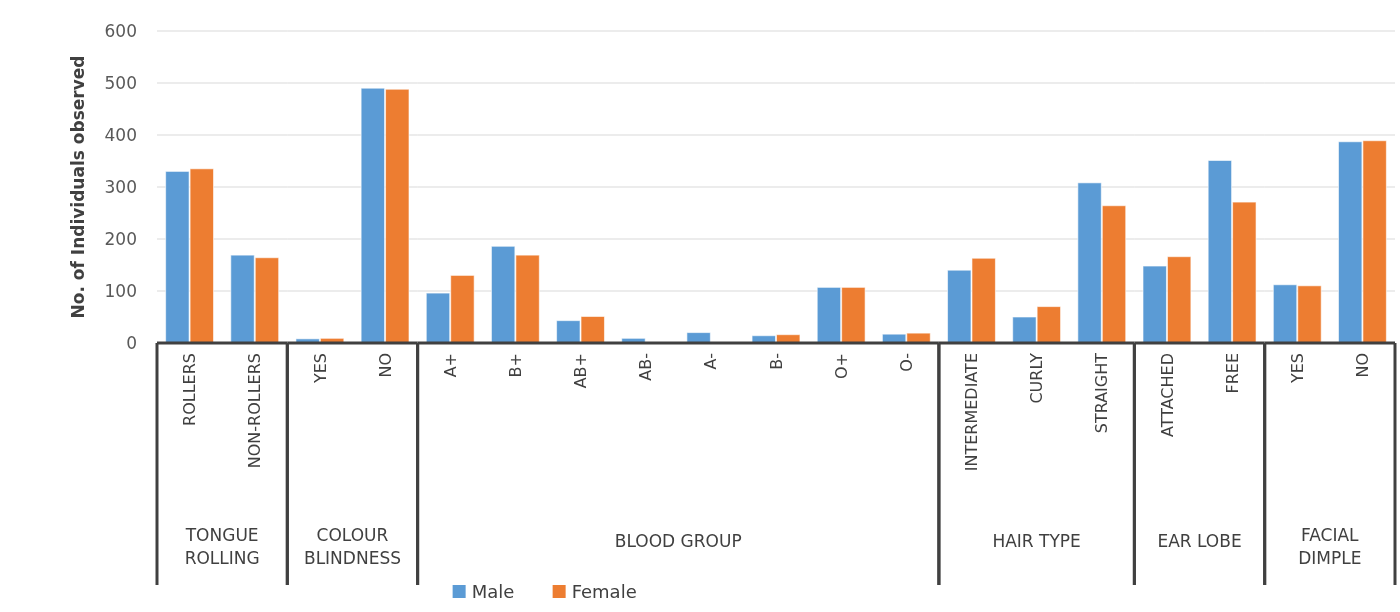 The image size is (1400, 612). I want to click on x-tick-label: INTERMEDIATE, so click(972, 412).